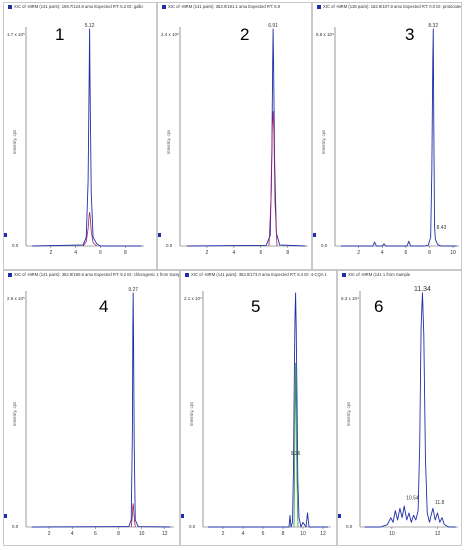 This screenshot has width=465, height=550. What do you see at coordinates (133, 290) in the screenshot?
I see `peak-label: 9.27` at bounding box center [133, 290].